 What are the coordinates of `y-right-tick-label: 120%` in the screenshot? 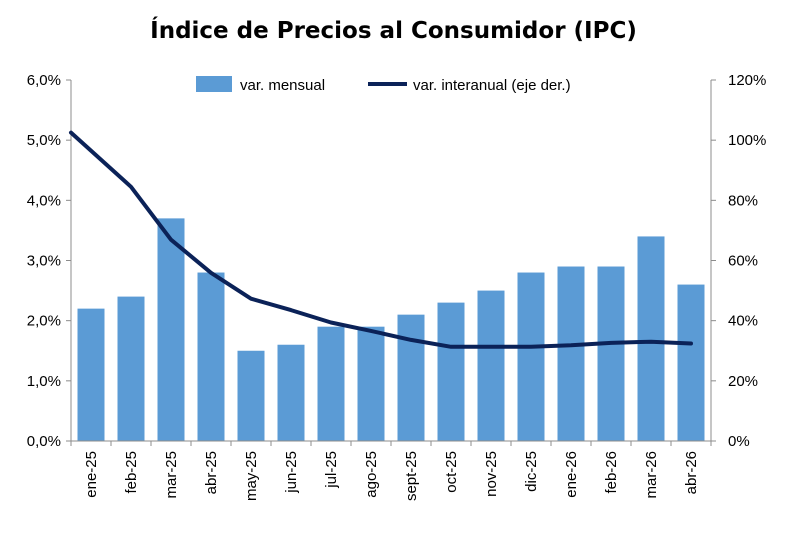 It's located at (747, 80).